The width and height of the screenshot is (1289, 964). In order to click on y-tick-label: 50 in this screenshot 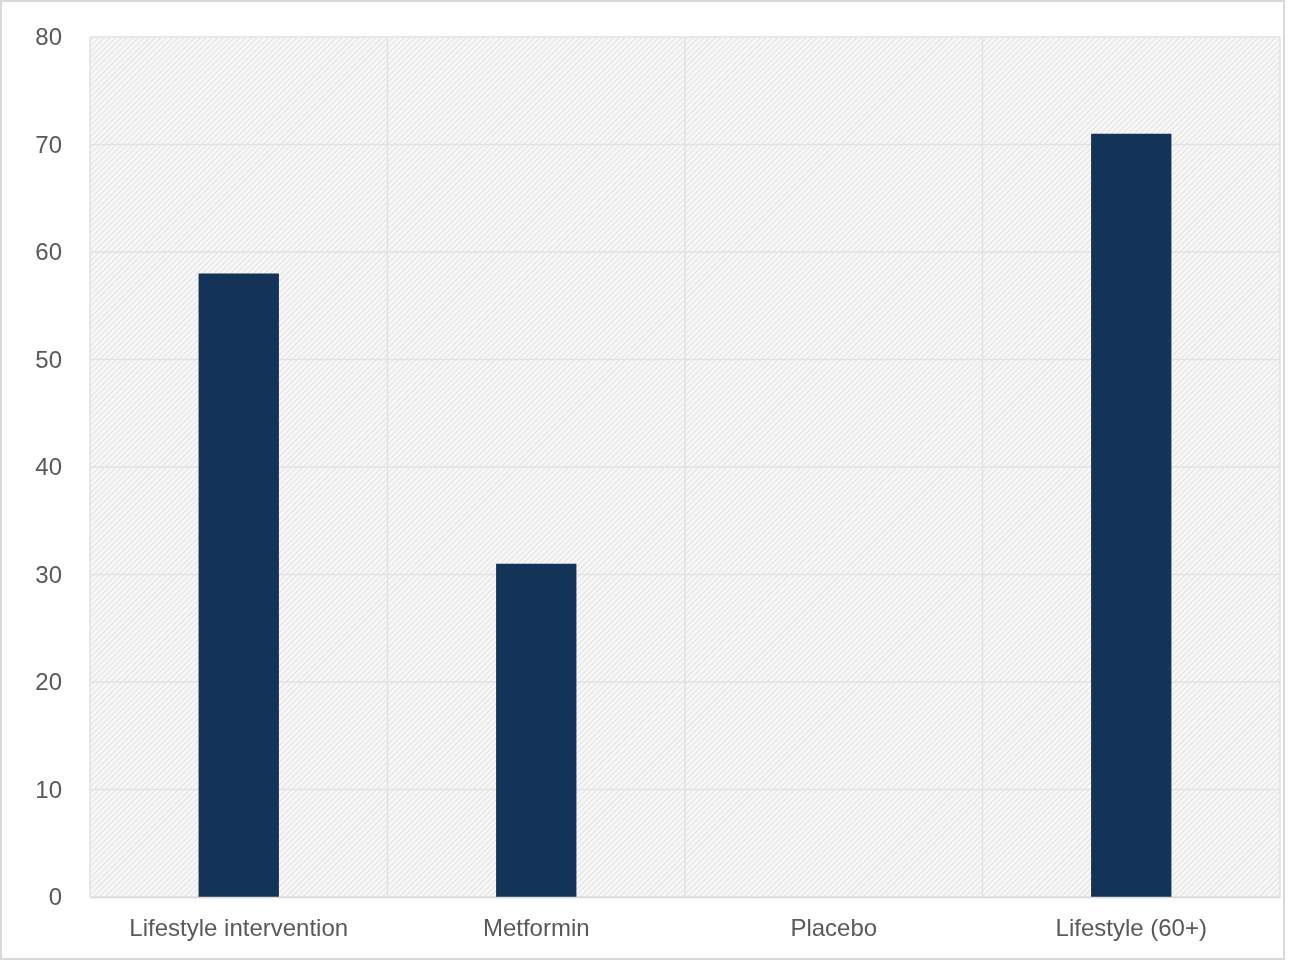, I will do `click(48, 359)`.